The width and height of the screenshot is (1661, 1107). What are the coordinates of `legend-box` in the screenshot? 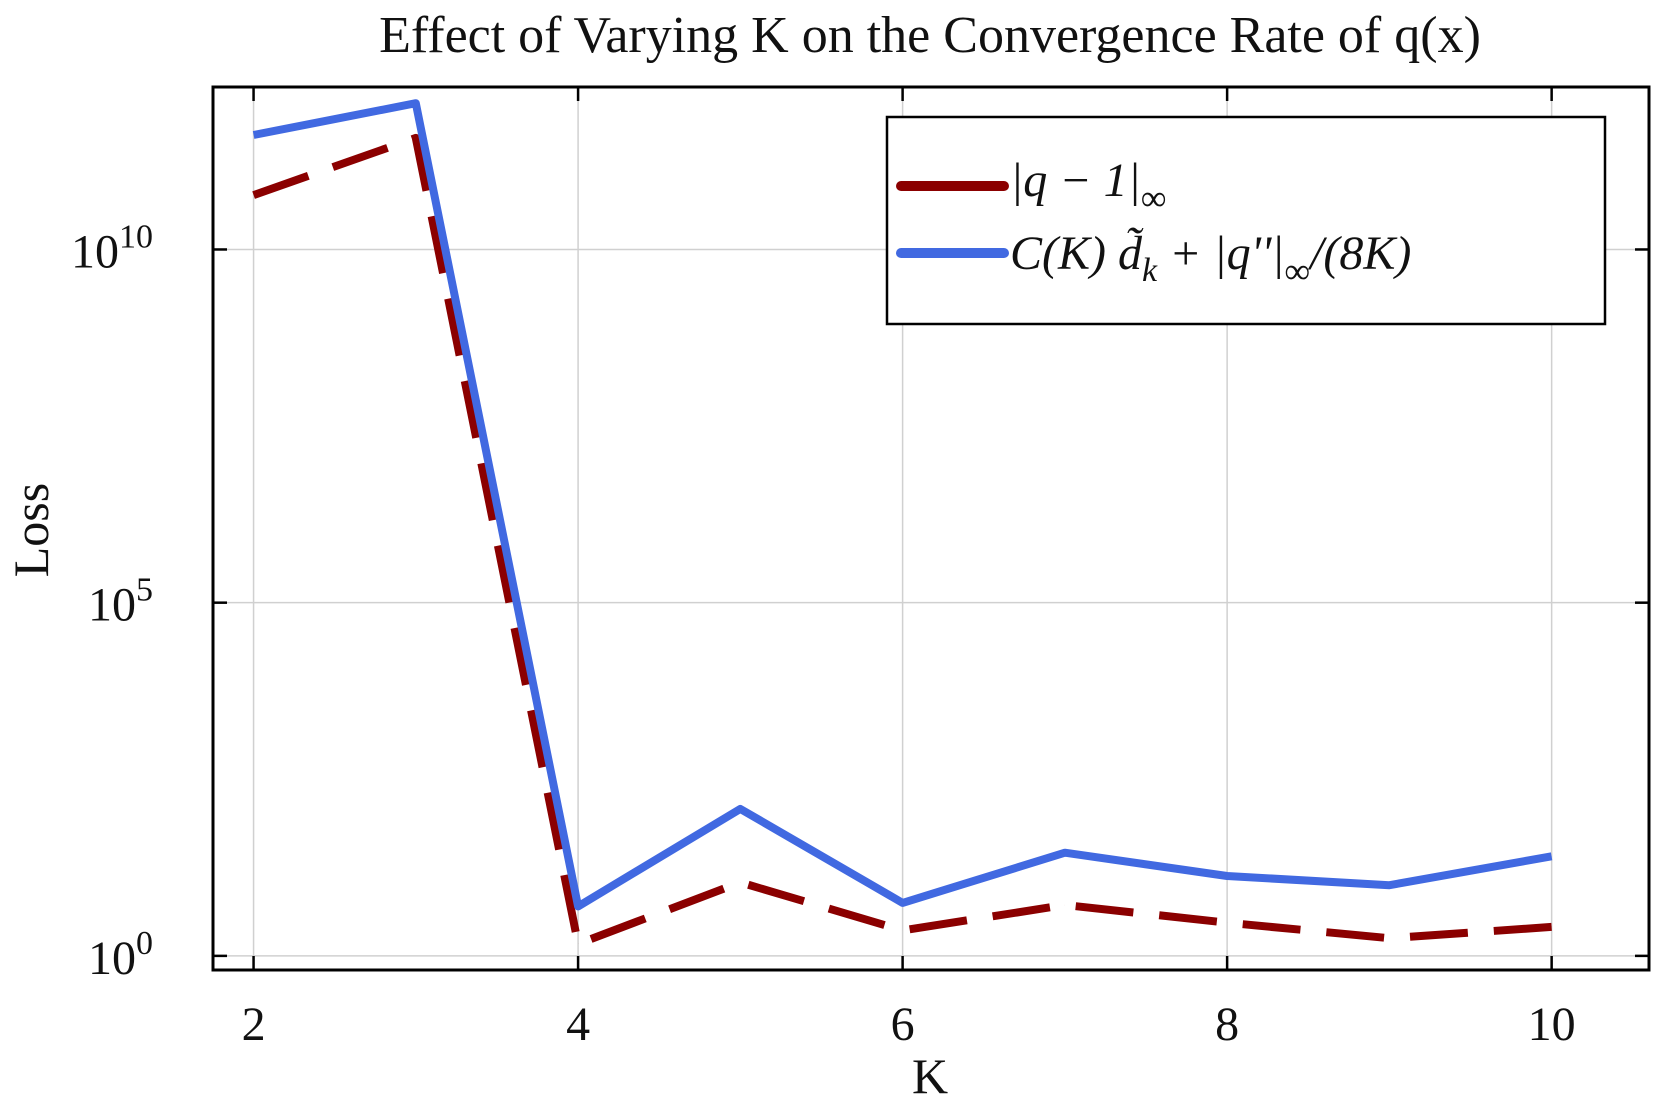 It's located at (1246, 220).